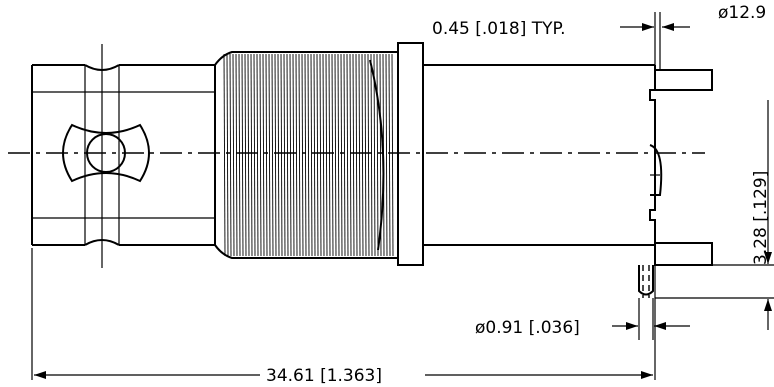 The image size is (774, 387). I want to click on top-callout-text: 0.45 [.018] TYP., so click(499, 29).